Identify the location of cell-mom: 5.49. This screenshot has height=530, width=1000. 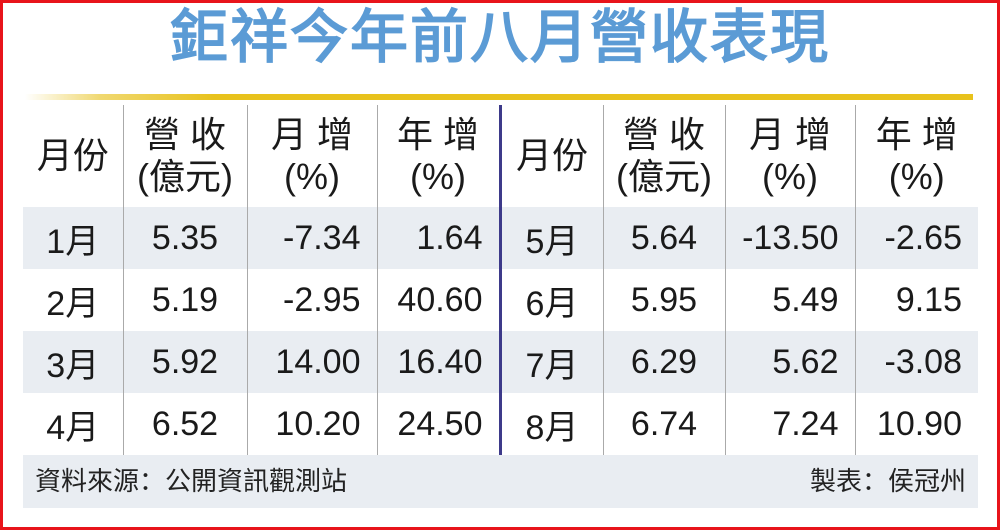
(789, 300).